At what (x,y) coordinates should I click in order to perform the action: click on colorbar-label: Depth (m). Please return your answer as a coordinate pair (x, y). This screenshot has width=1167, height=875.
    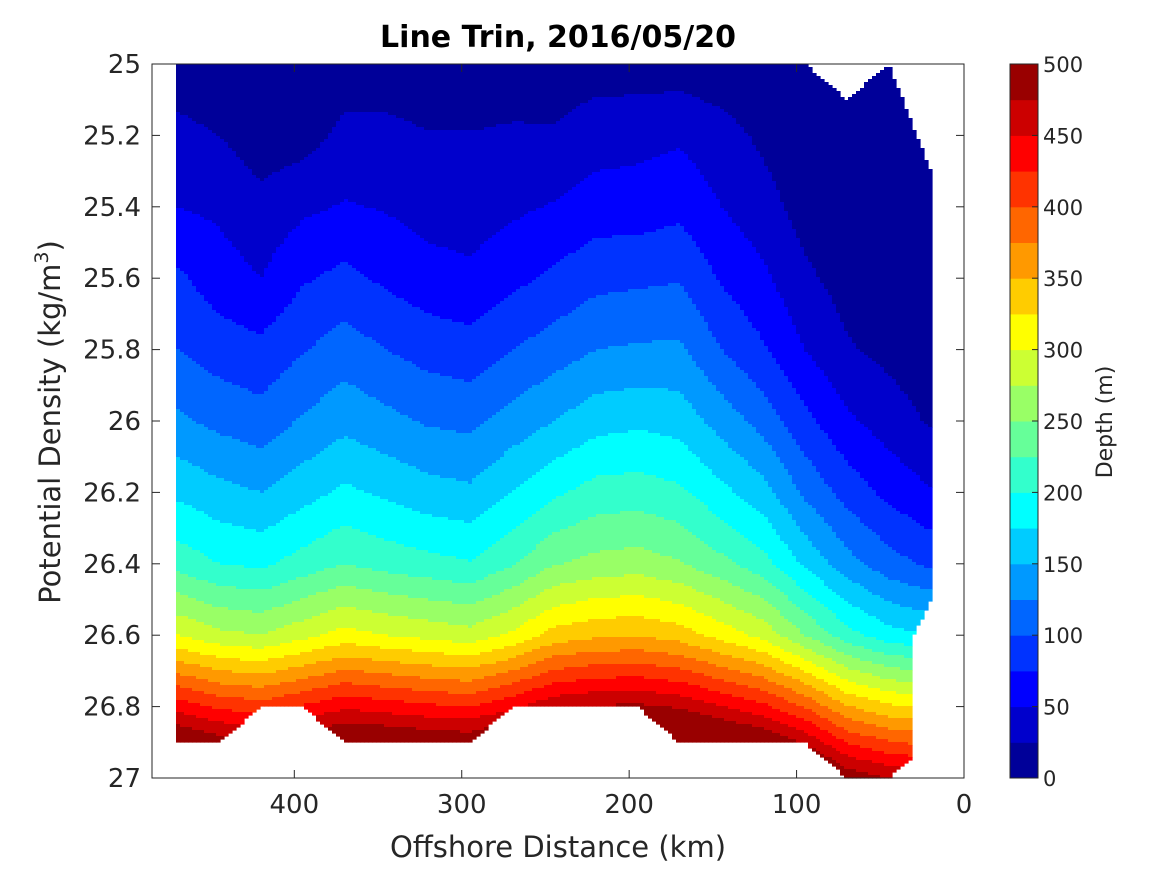
    Looking at the image, I should click on (1105, 422).